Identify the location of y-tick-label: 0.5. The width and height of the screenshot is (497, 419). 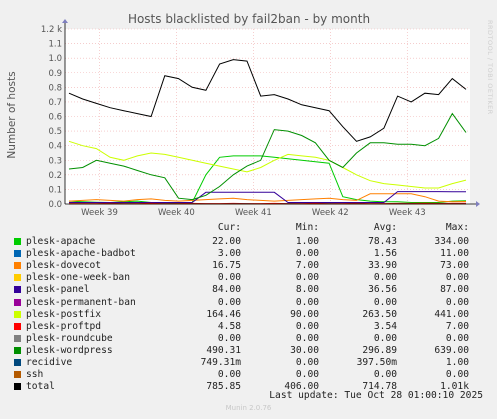
(55, 132).